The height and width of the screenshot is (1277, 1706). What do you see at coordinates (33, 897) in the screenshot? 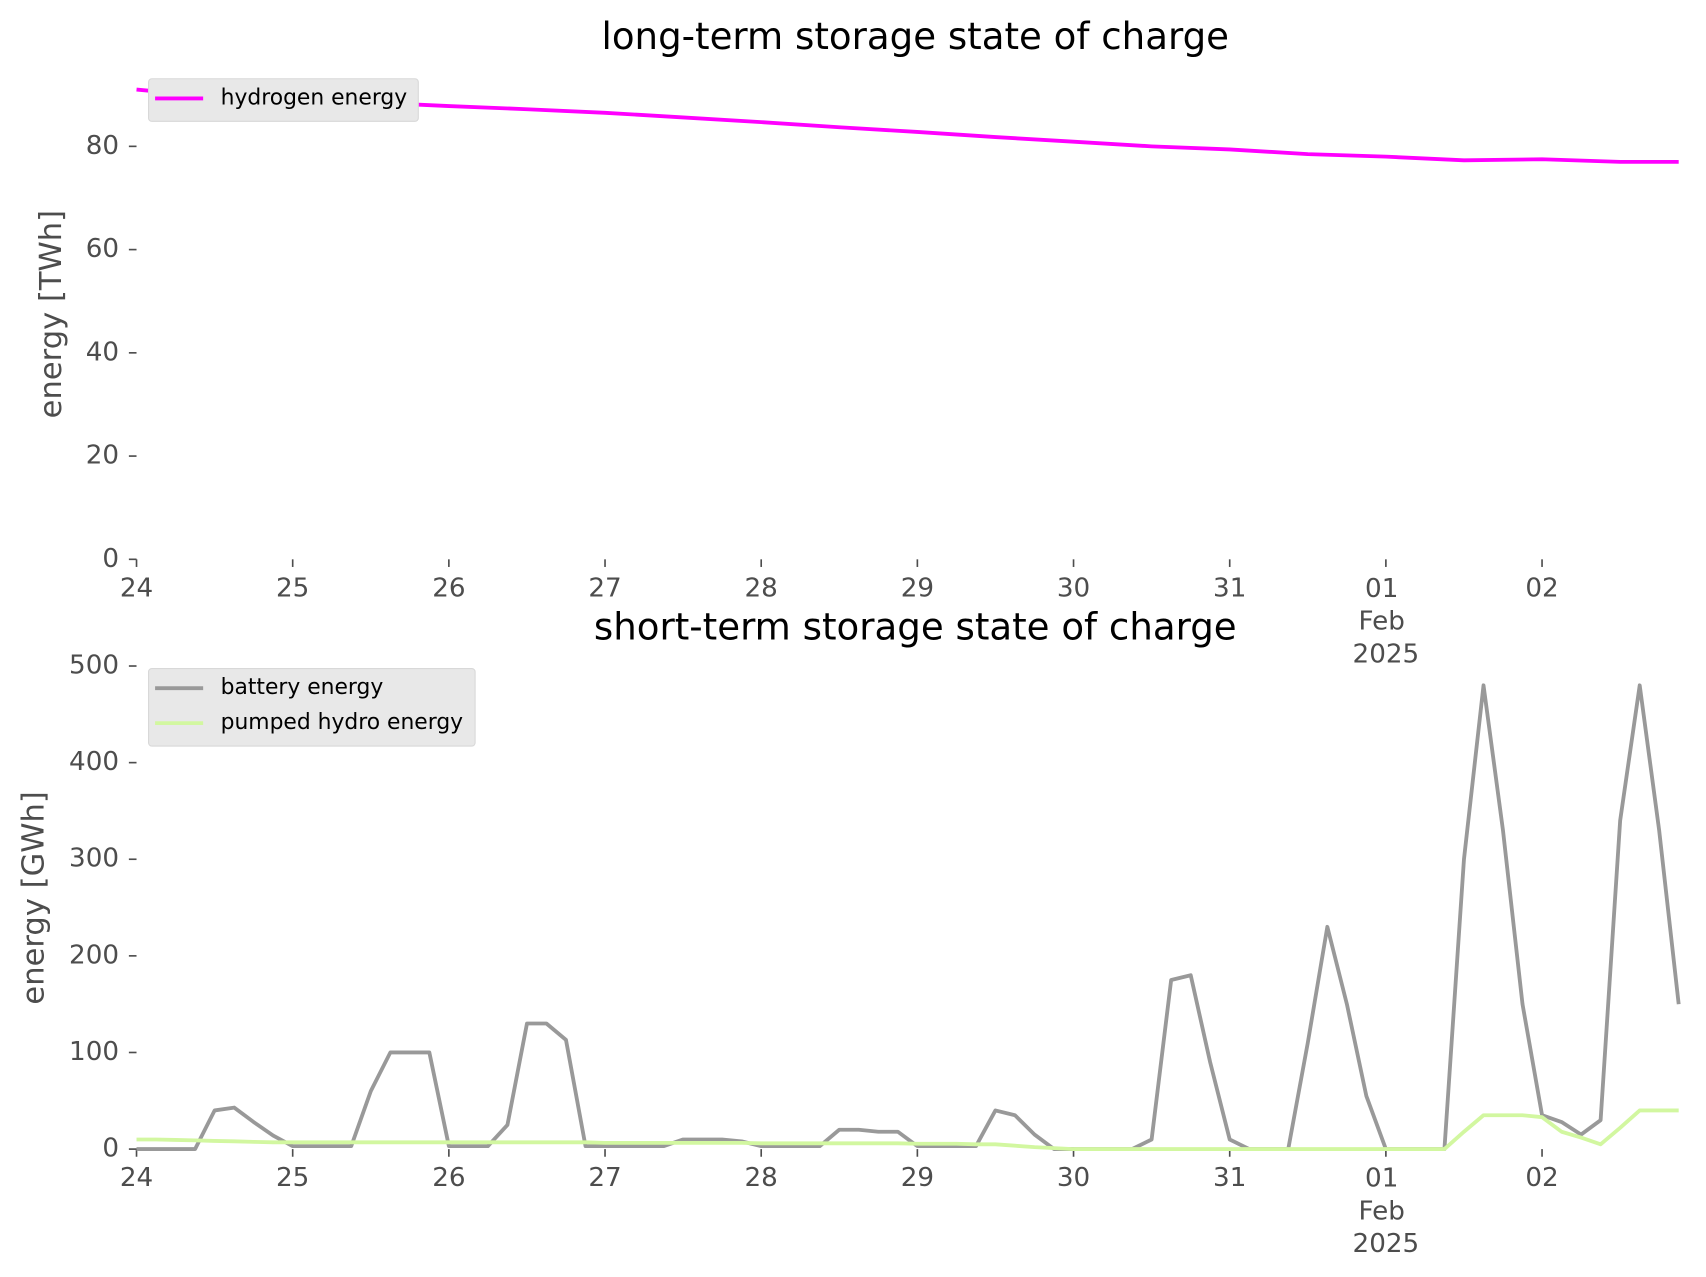
I see `y-axis-label: energy [GWh]` at bounding box center [33, 897].